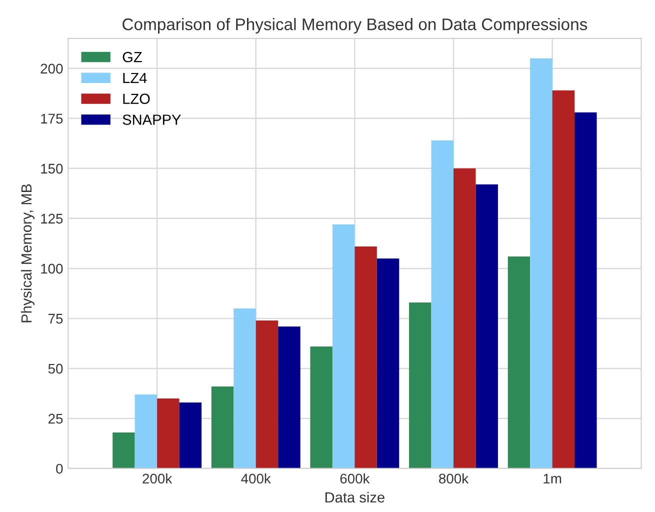  I want to click on y-tick-label: 25, so click(55, 419).